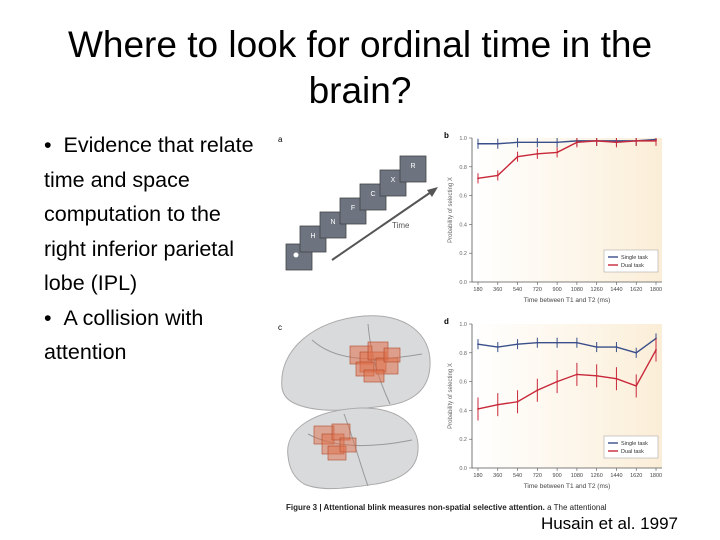  What do you see at coordinates (401, 225) in the screenshot?
I see `time-arrow-label: Time` at bounding box center [401, 225].